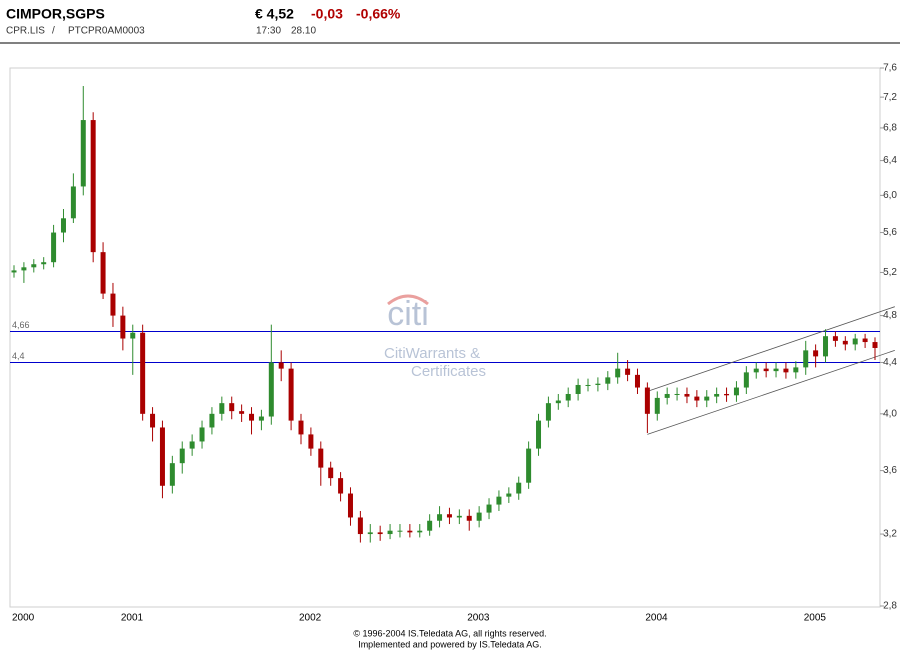 This screenshot has height=655, width=900. What do you see at coordinates (327, 14) in the screenshot?
I see `change: -0,03` at bounding box center [327, 14].